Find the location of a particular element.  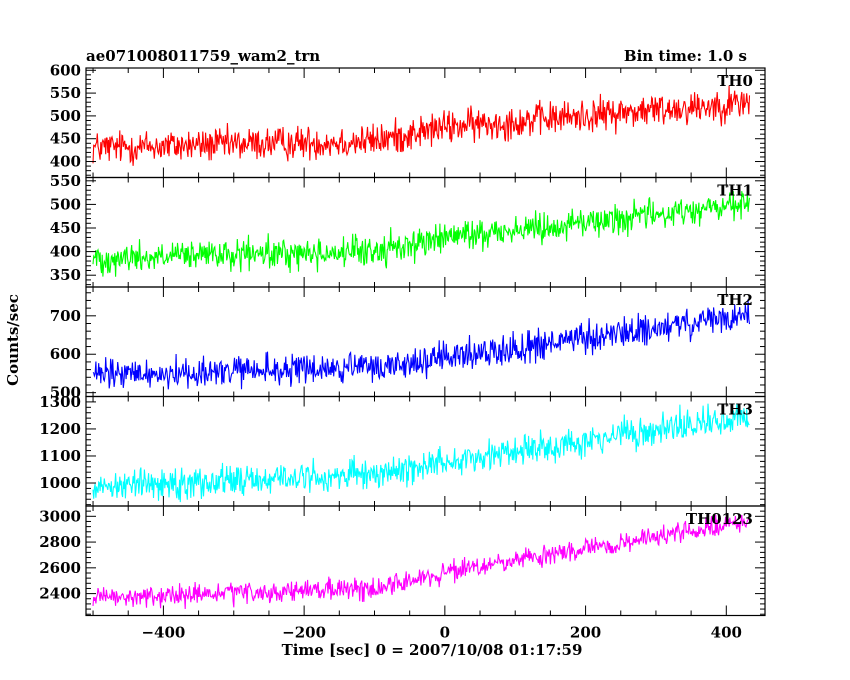

panel-label-th1: TH1 is located at coordinates (735, 191).